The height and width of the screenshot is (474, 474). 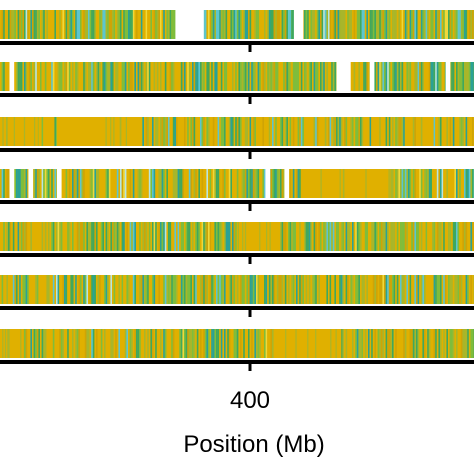 I want to click on chromosome-track, so click(x=237, y=236).